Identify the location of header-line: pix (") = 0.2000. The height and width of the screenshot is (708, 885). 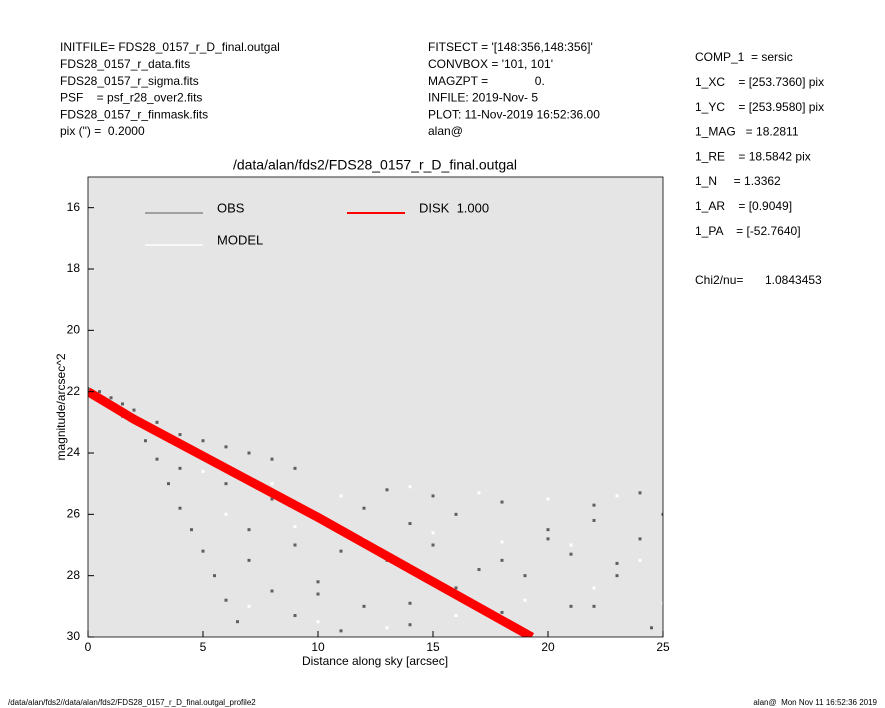
(102, 131).